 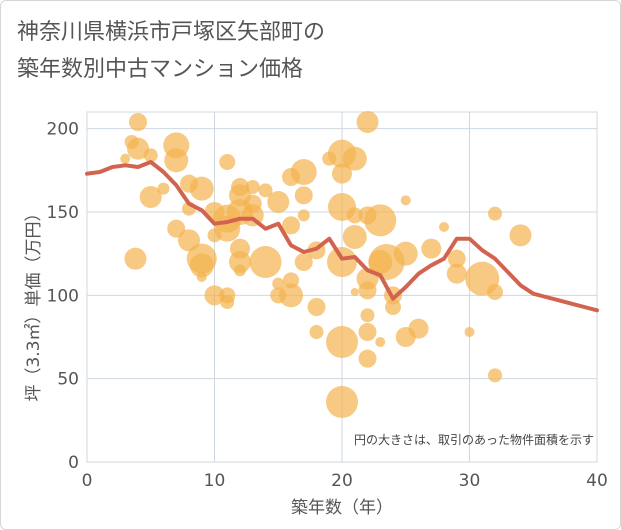 What do you see at coordinates (160, 69) in the screenshot?
I see `chart-title-line-2: 築年数別中古マンション価格` at bounding box center [160, 69].